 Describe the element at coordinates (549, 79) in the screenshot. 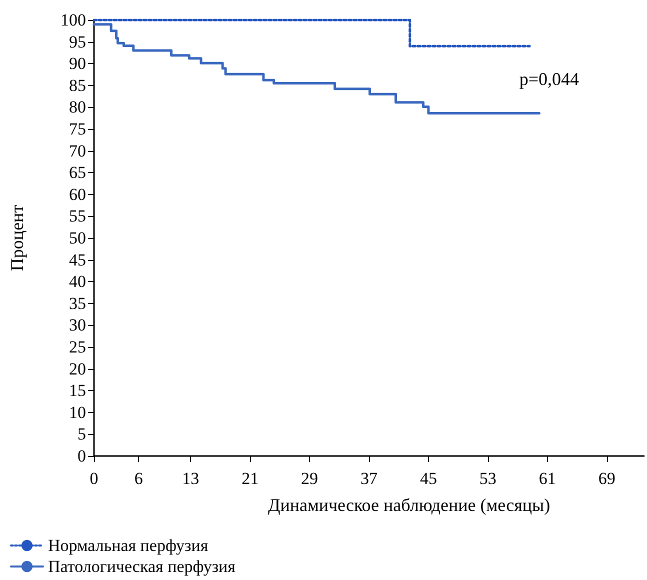

I see `annotation: p=0,044` at that location.